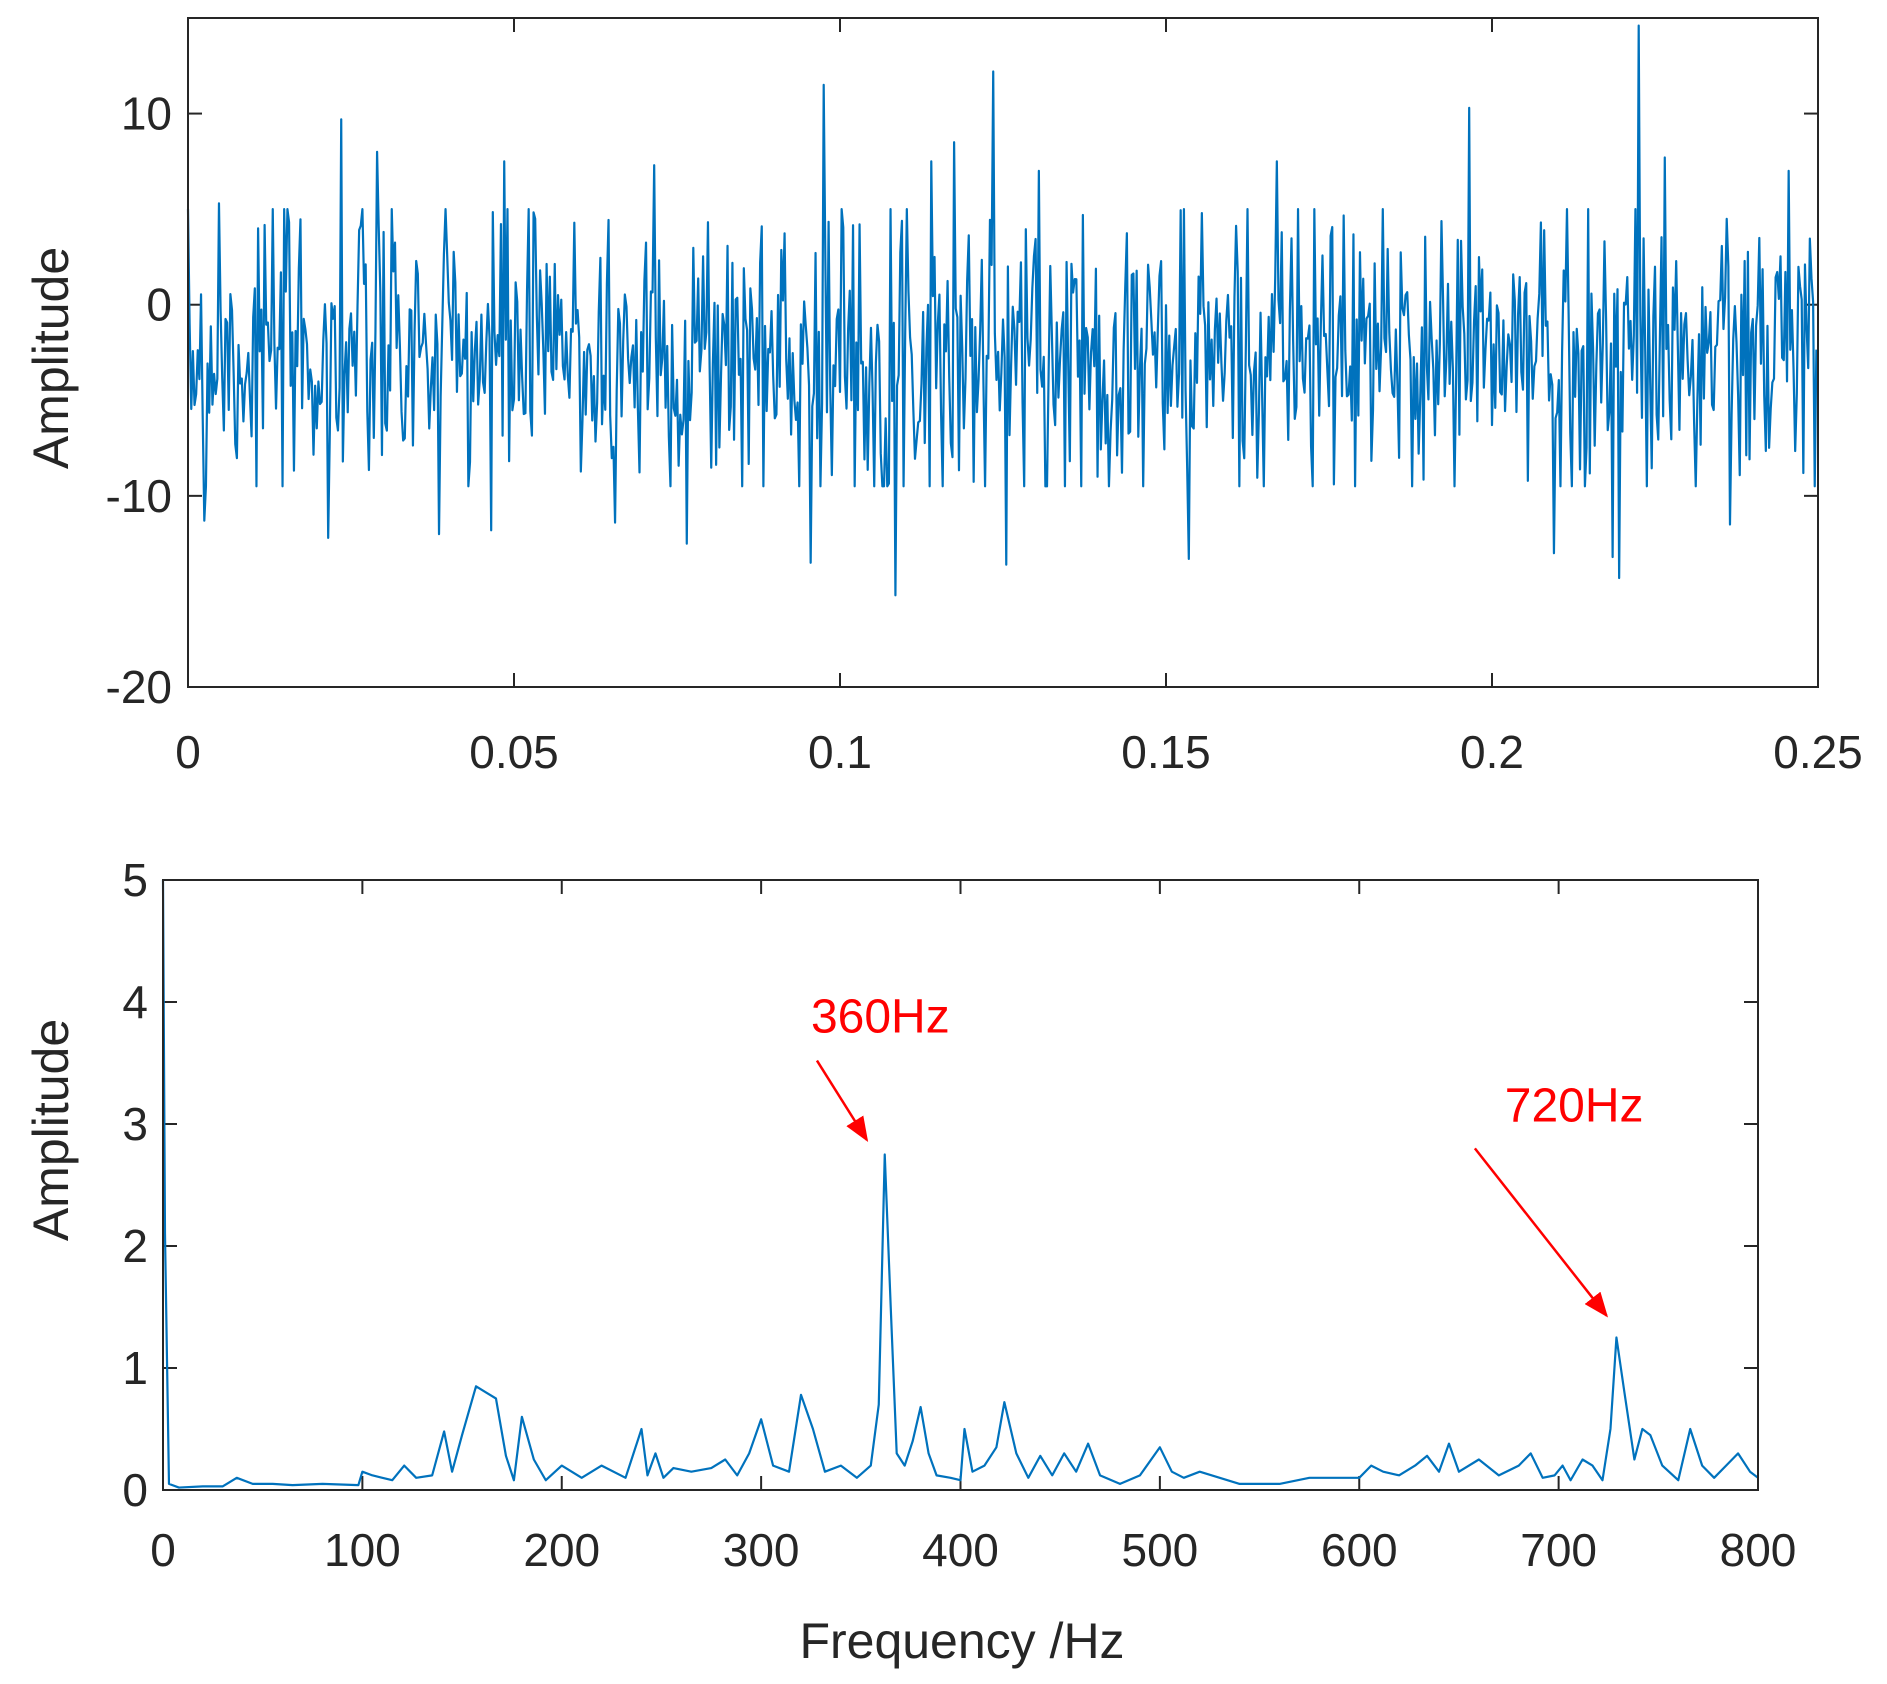  Describe the element at coordinates (1492, 752) in the screenshot. I see `x-tick-label-top-4: 0.2` at that location.